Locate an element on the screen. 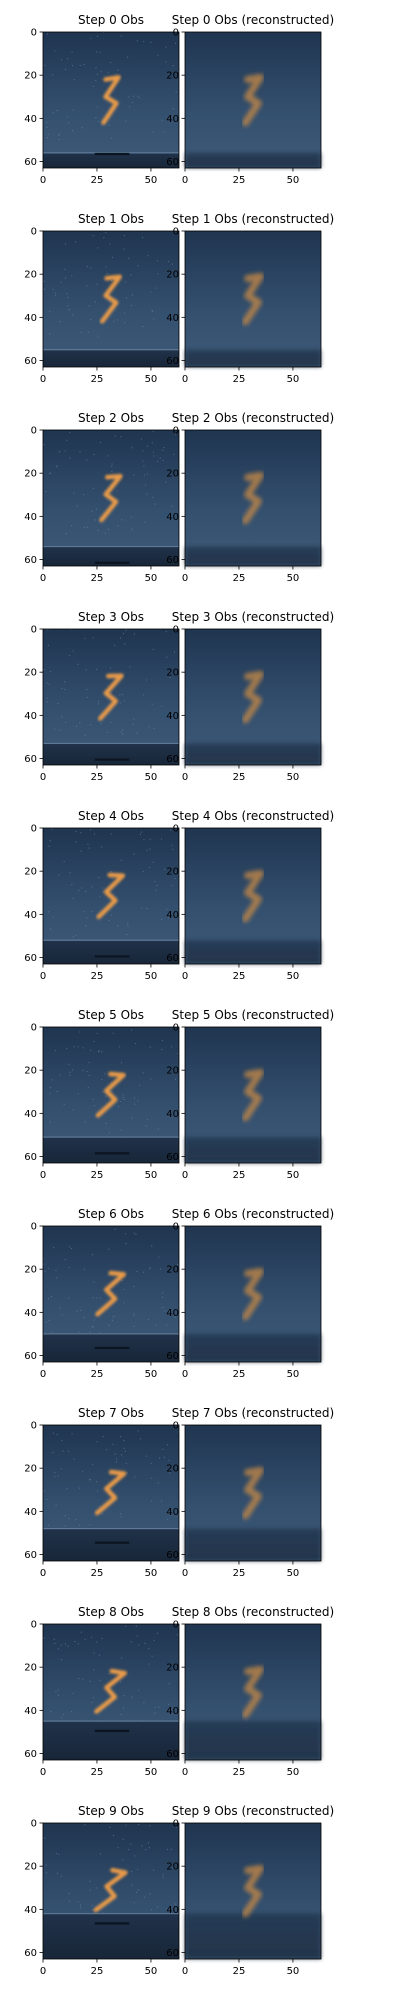  panel-title: Step 9 Obs (reconstructed) is located at coordinates (253, 1811).